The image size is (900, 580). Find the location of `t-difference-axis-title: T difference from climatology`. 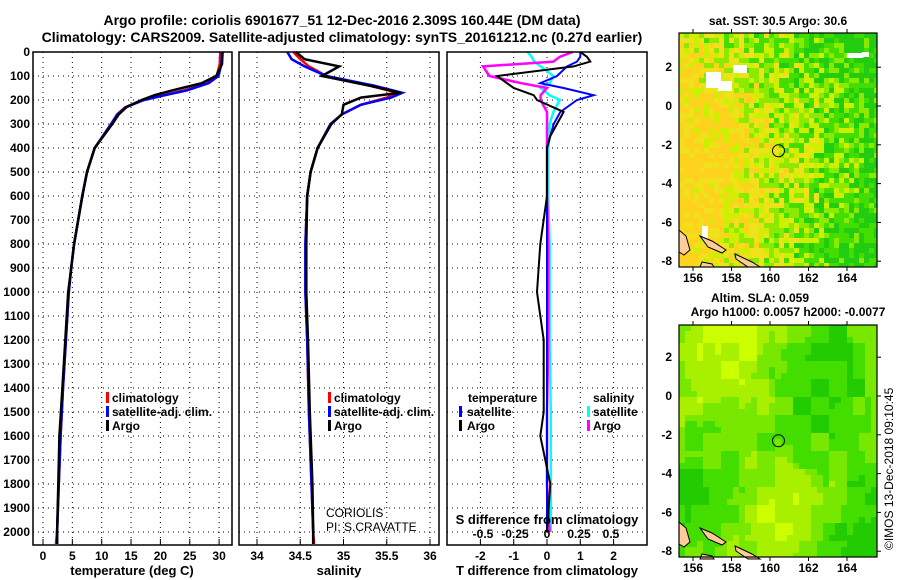

t-difference-axis-title: T difference from climatology is located at coordinates (547, 570).